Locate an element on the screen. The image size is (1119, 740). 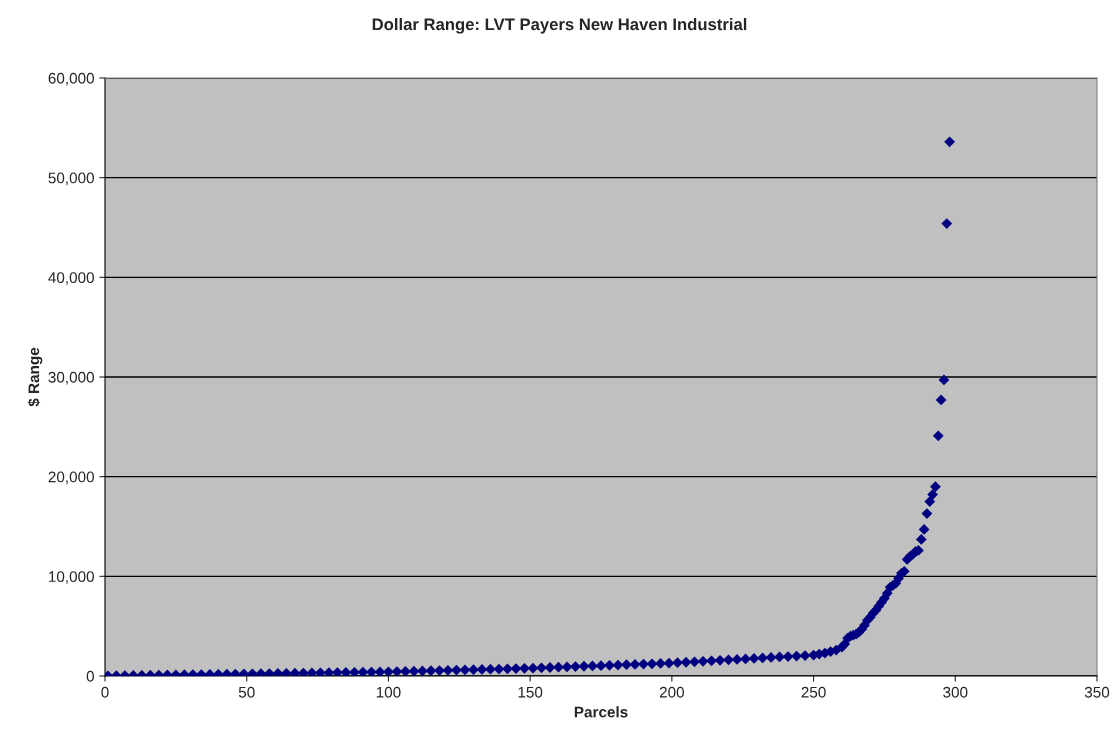
y-tick-label: 10,000 is located at coordinates (71, 577).